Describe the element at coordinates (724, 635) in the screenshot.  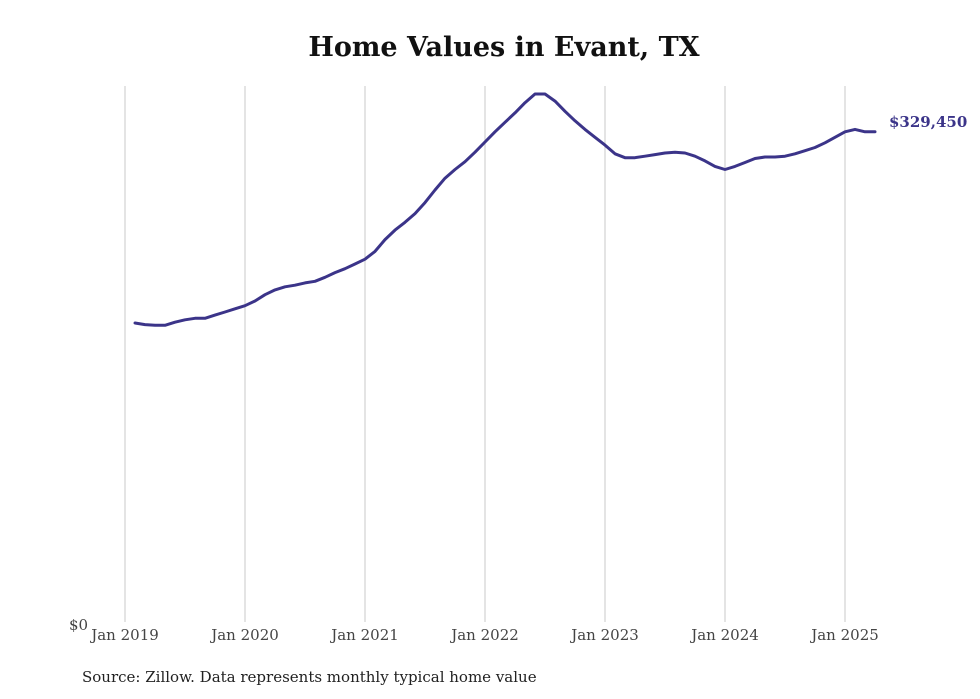
I see `x-tick-label: Jan 2024` at that location.